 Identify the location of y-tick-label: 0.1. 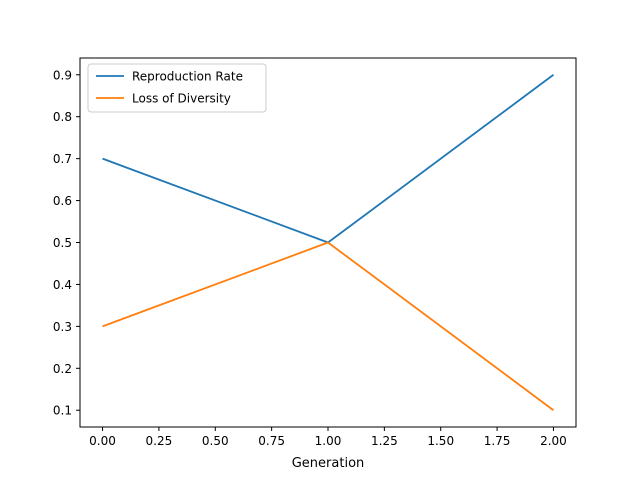
(62, 411).